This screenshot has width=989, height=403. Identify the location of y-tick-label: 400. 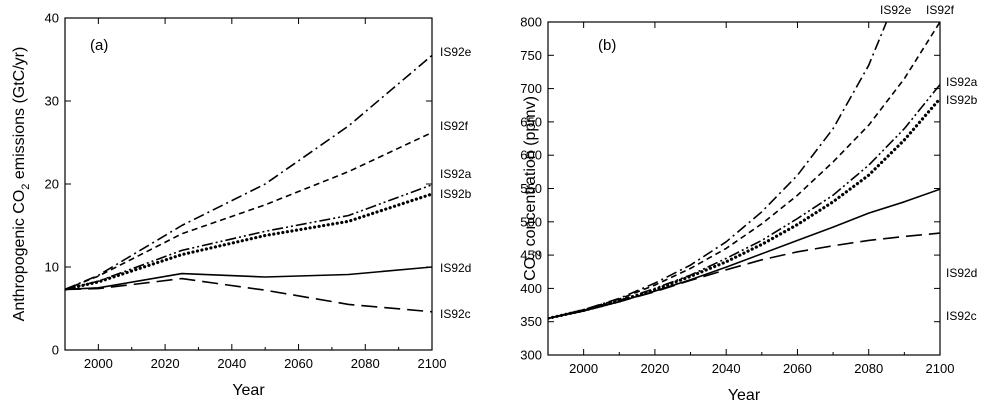
(531, 288).